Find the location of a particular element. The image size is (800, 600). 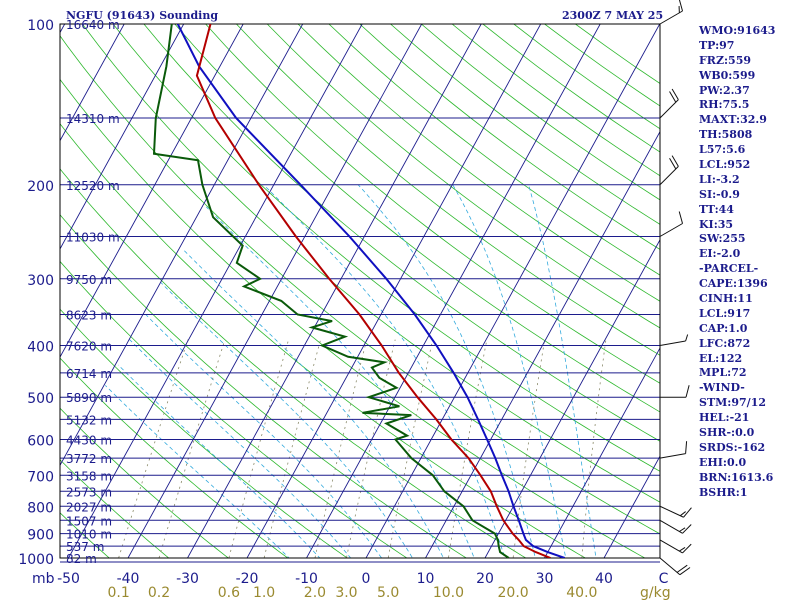

index-item: TH:5808 is located at coordinates (726, 135).